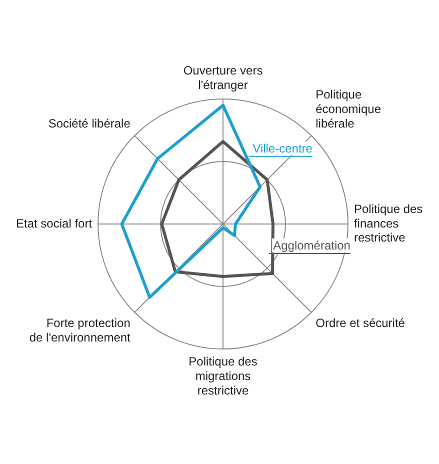 This screenshot has width=439, height=464. Describe the element at coordinates (311, 245) in the screenshot. I see `series-label: Agglomération` at that location.